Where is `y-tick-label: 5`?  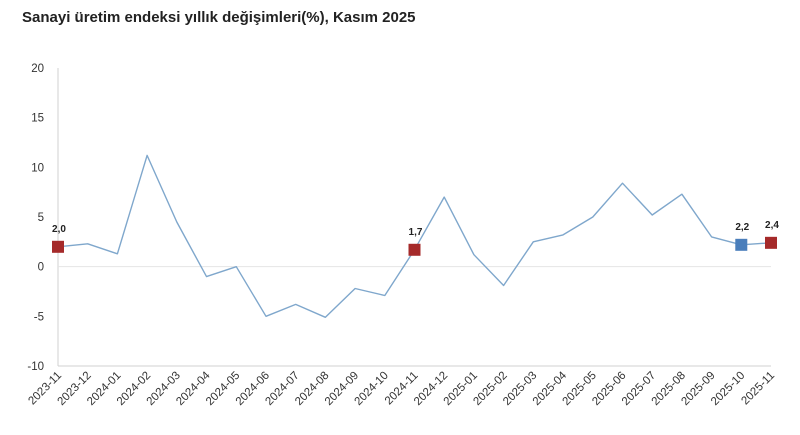 y-tick-label: 5 is located at coordinates (41, 218).